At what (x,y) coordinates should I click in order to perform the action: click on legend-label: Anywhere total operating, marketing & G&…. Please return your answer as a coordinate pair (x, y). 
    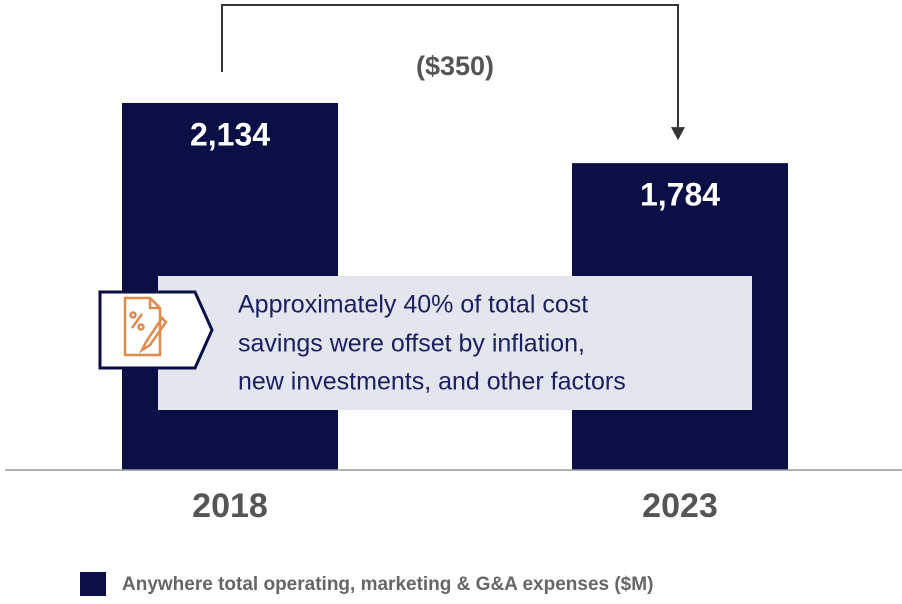
    Looking at the image, I should click on (387, 584).